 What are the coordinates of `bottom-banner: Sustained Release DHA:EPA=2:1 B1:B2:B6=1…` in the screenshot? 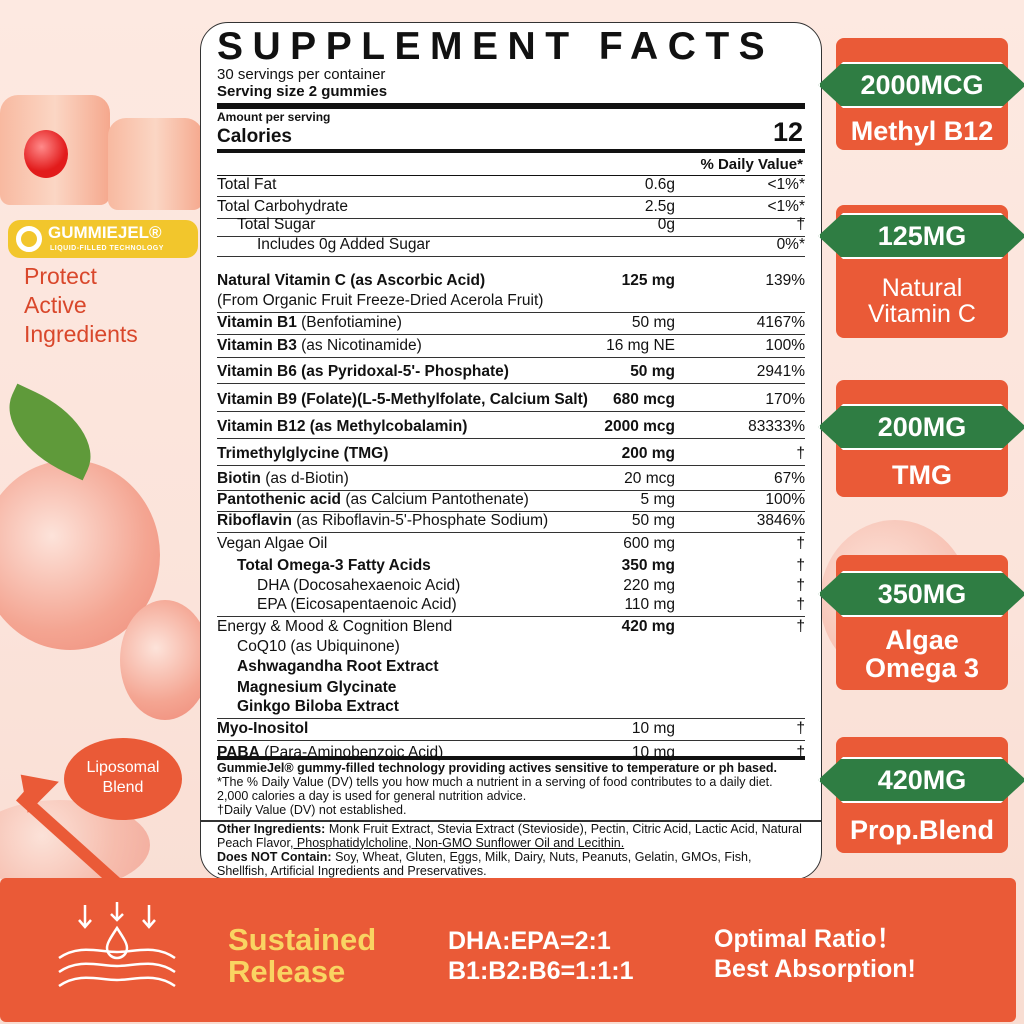 It's located at (508, 950).